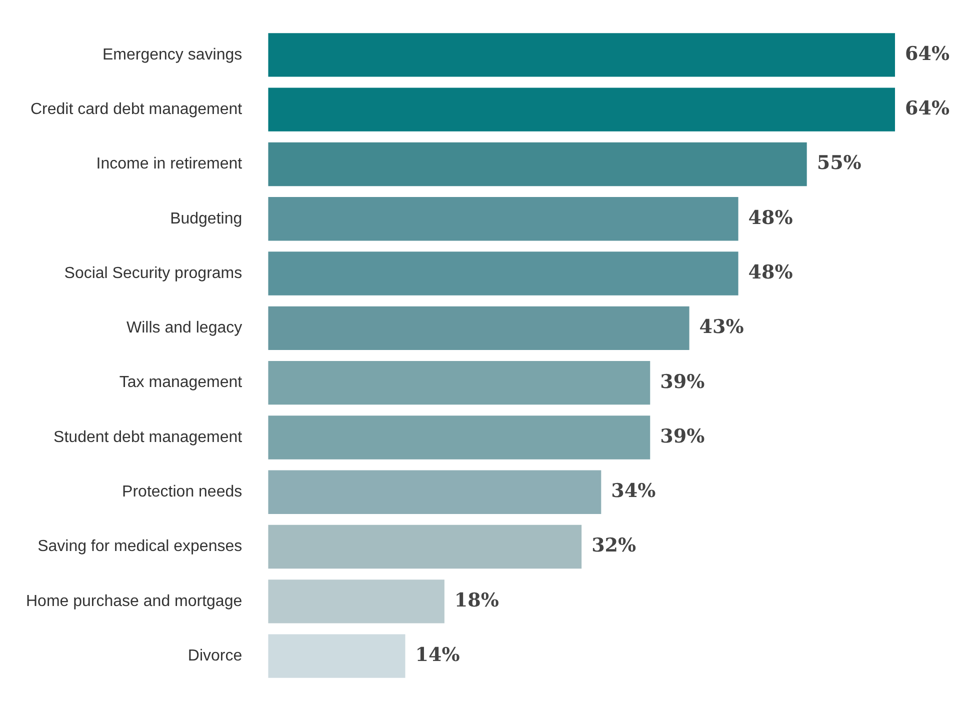 This screenshot has width=955, height=711. Describe the element at coordinates (153, 273) in the screenshot. I see `y-tick-label: Social Security programs` at that location.